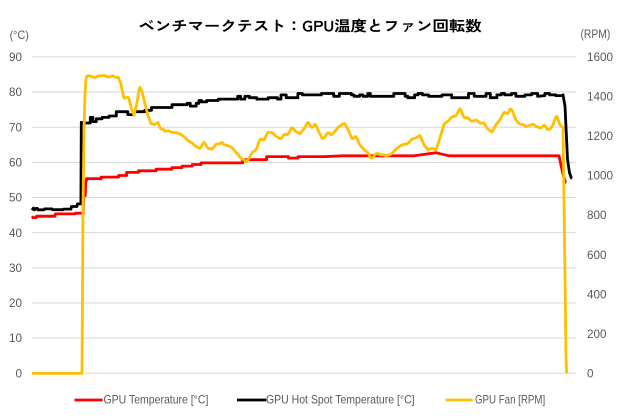 The image size is (620, 420). I want to click on svg-text: GPU Hot Spot Temperature [°C], so click(340, 400).